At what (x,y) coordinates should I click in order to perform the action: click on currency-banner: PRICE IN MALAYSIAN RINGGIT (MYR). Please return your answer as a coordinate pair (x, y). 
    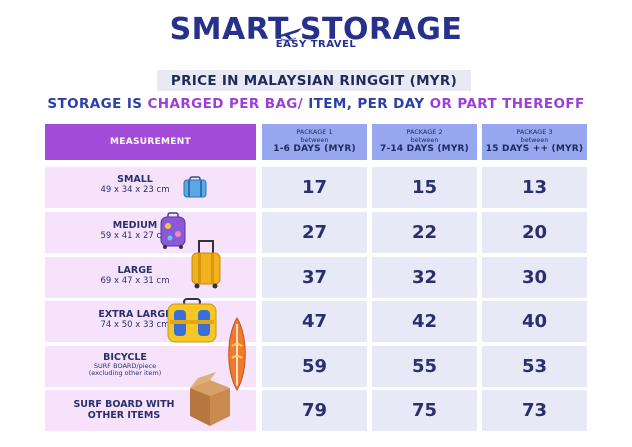
    Looking at the image, I should click on (314, 80).